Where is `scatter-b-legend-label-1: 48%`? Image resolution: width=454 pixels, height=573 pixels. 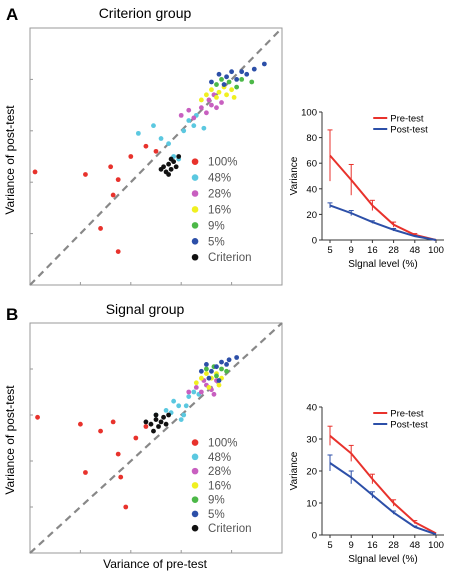 scatter-b-legend-label-1: 48% is located at coordinates (219, 458).